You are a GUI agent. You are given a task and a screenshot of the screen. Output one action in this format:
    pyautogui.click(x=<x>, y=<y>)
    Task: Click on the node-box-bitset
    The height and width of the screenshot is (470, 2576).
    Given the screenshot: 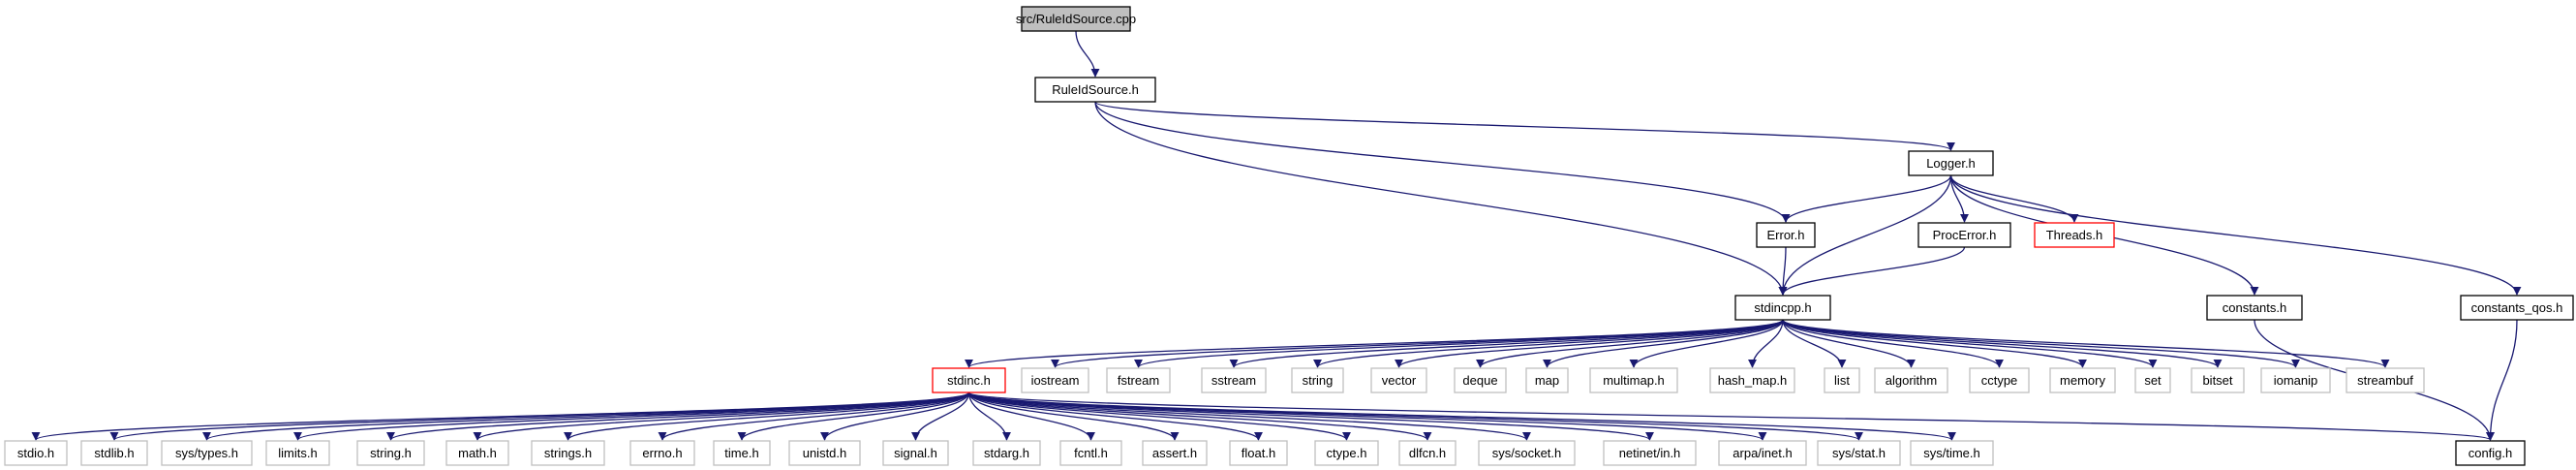 What is the action you would take?
    pyautogui.click(x=2218, y=380)
    